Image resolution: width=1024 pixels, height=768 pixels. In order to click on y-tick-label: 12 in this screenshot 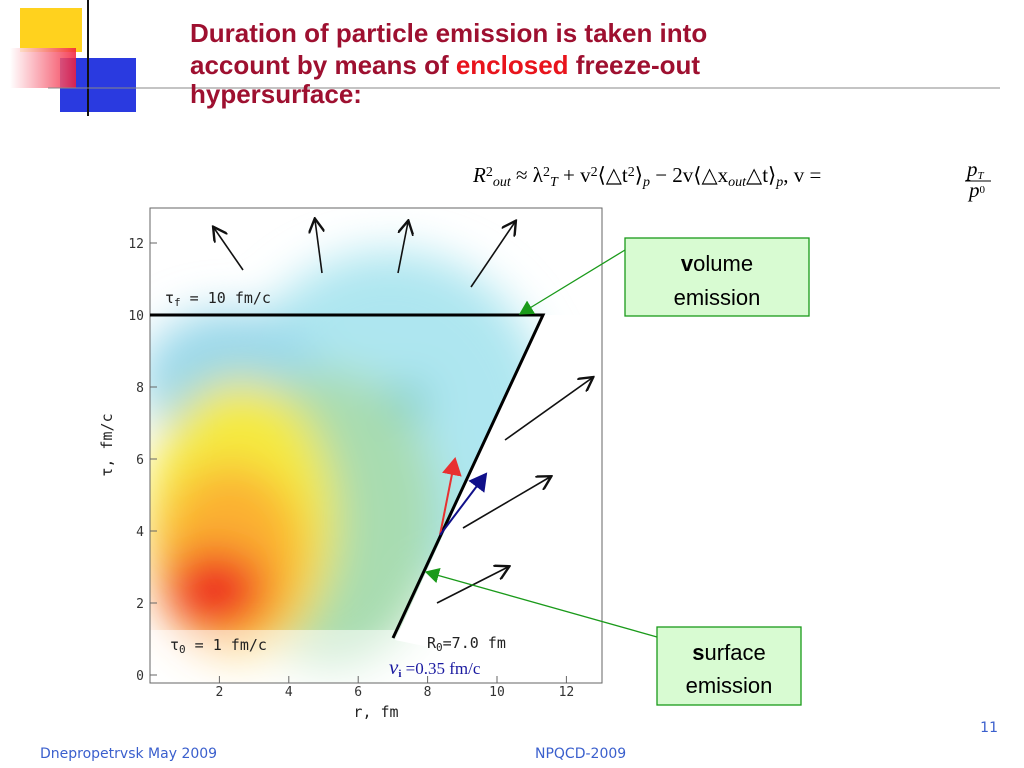, I will do `click(136, 244)`.